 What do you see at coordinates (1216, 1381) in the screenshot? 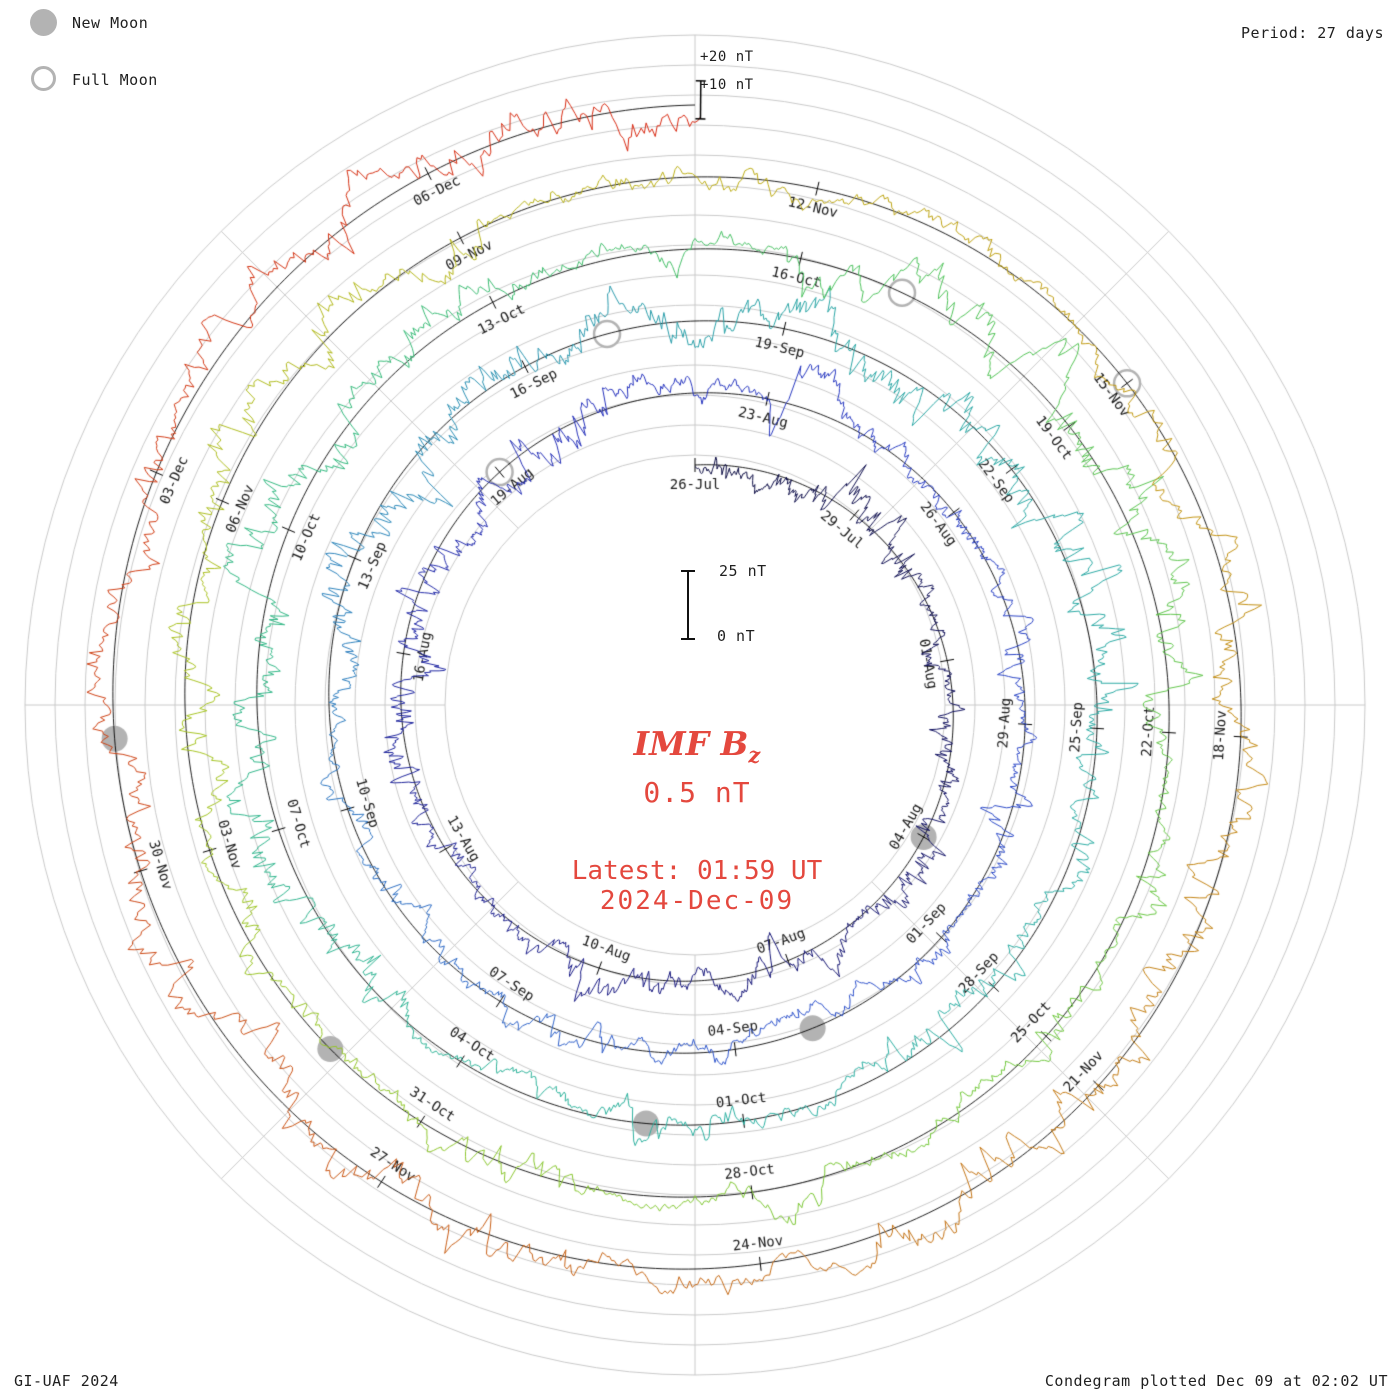
I see `footer-label: Condegram plotted Dec 09 at 02:02 UT` at bounding box center [1216, 1381].